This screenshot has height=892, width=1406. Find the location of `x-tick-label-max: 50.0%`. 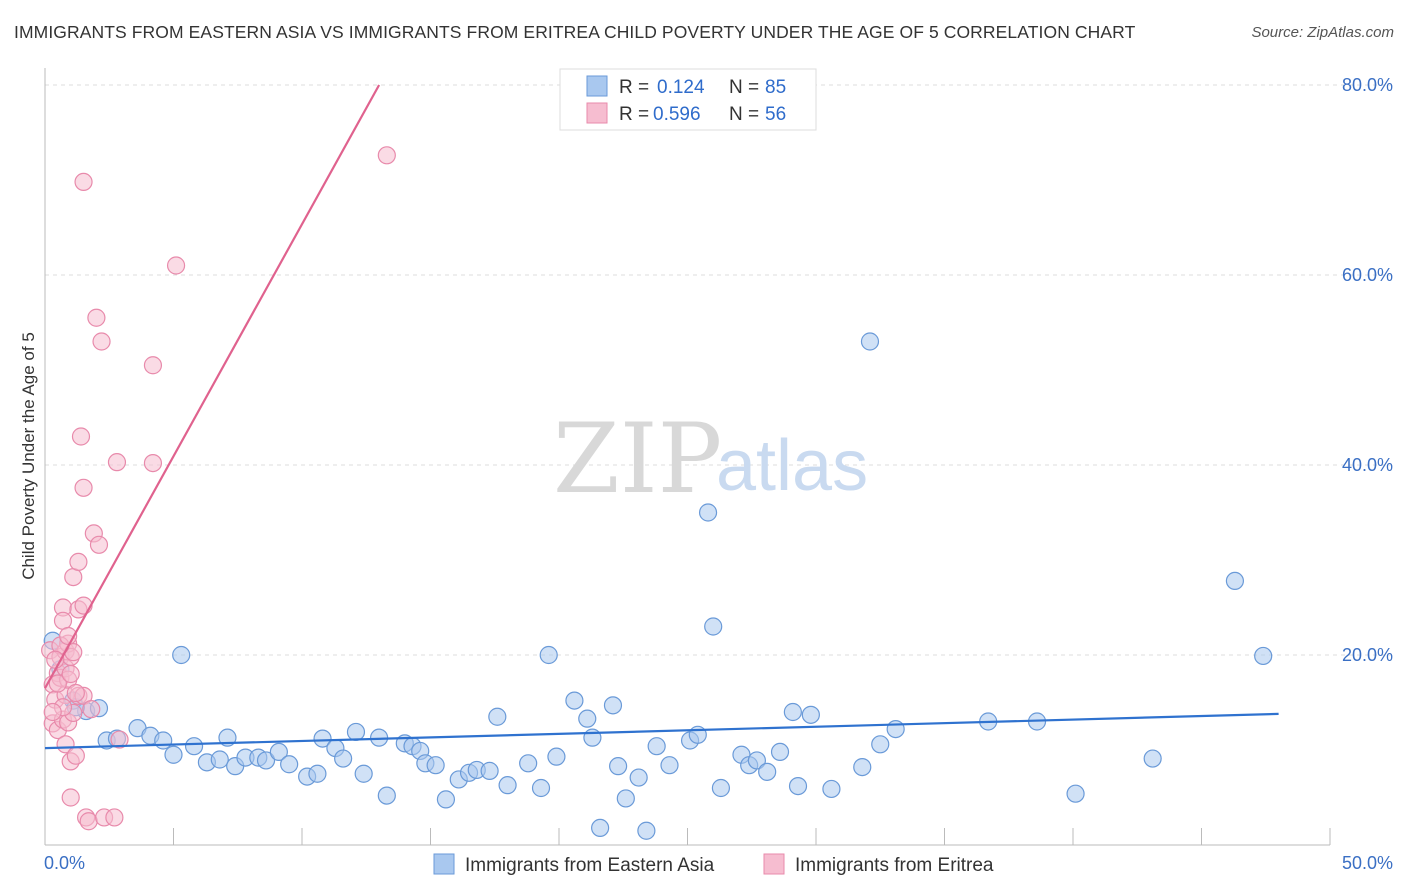

x-tick-label-max: 50.0% is located at coordinates (1367, 863).